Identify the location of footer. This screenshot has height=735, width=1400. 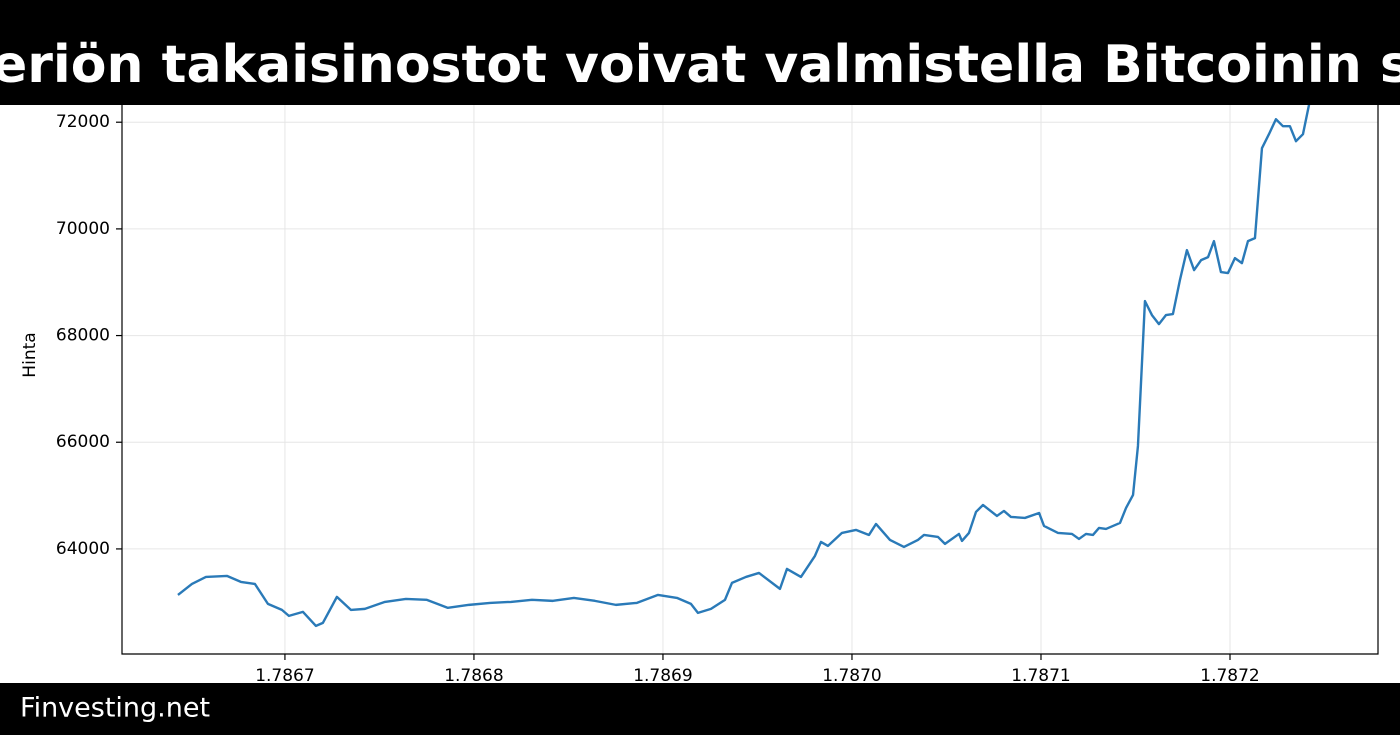
(700, 709).